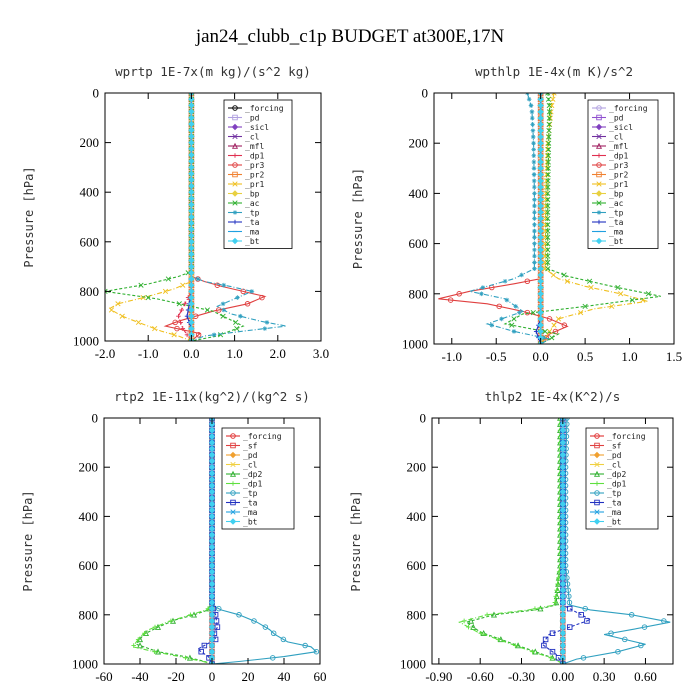 Image resolution: width=700 pixels, height=700 pixels. Describe the element at coordinates (415, 344) in the screenshot. I see `y-tick-label: 1000` at that location.